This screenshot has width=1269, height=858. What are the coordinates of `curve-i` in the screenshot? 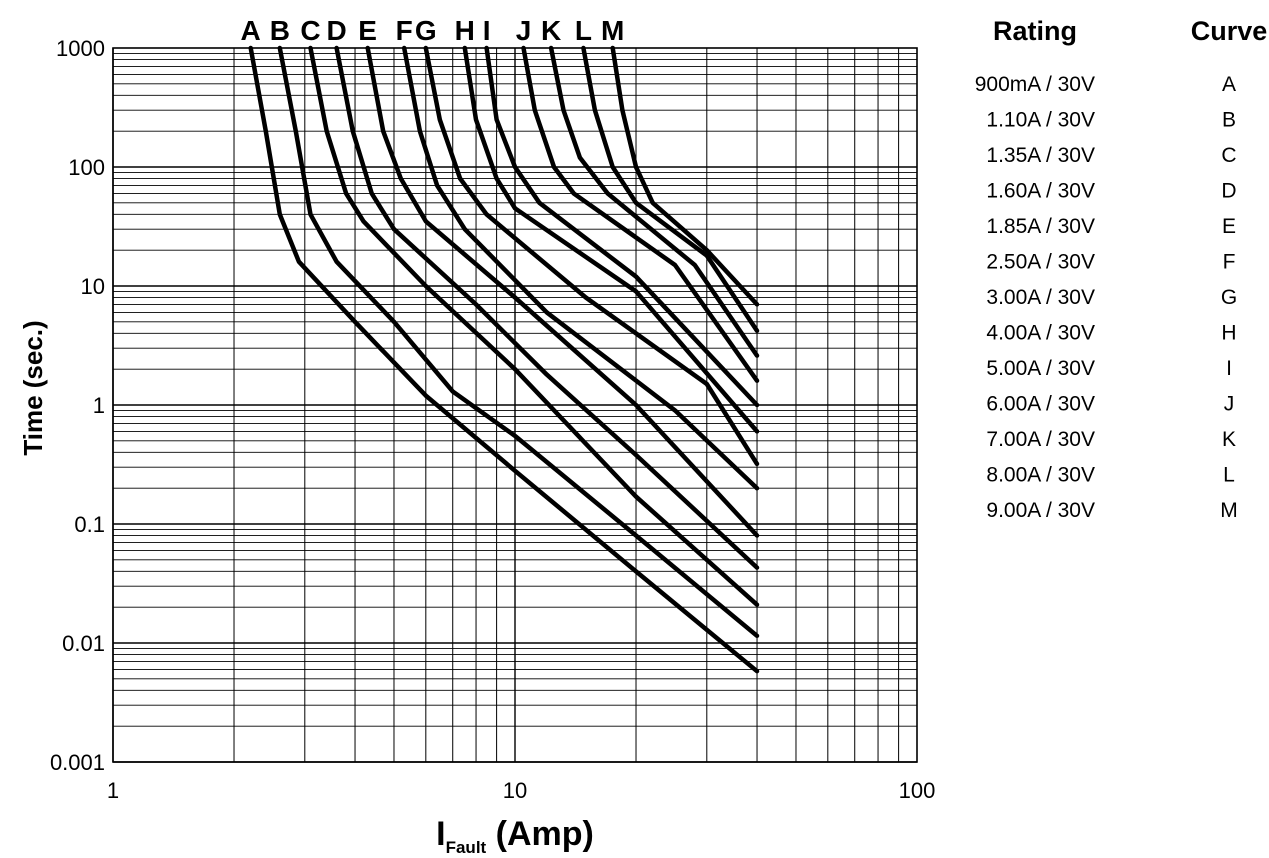 It's located at (622, 226).